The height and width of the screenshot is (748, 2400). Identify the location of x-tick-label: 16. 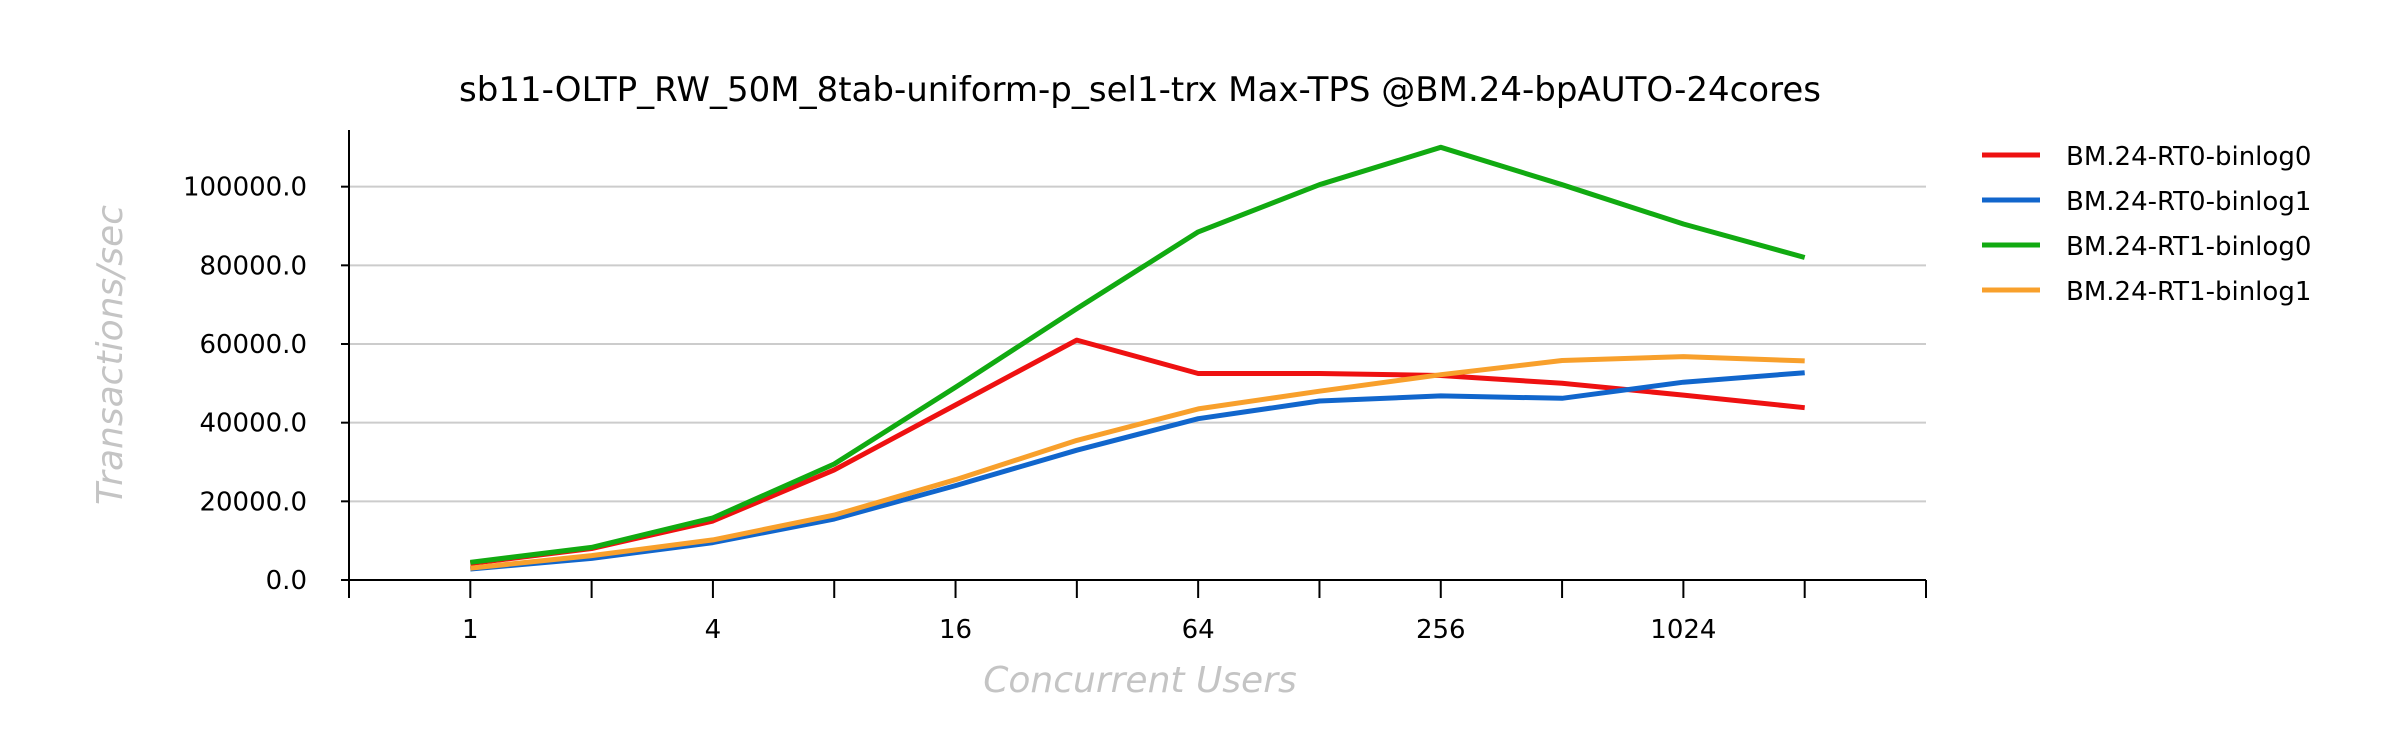
(955, 630).